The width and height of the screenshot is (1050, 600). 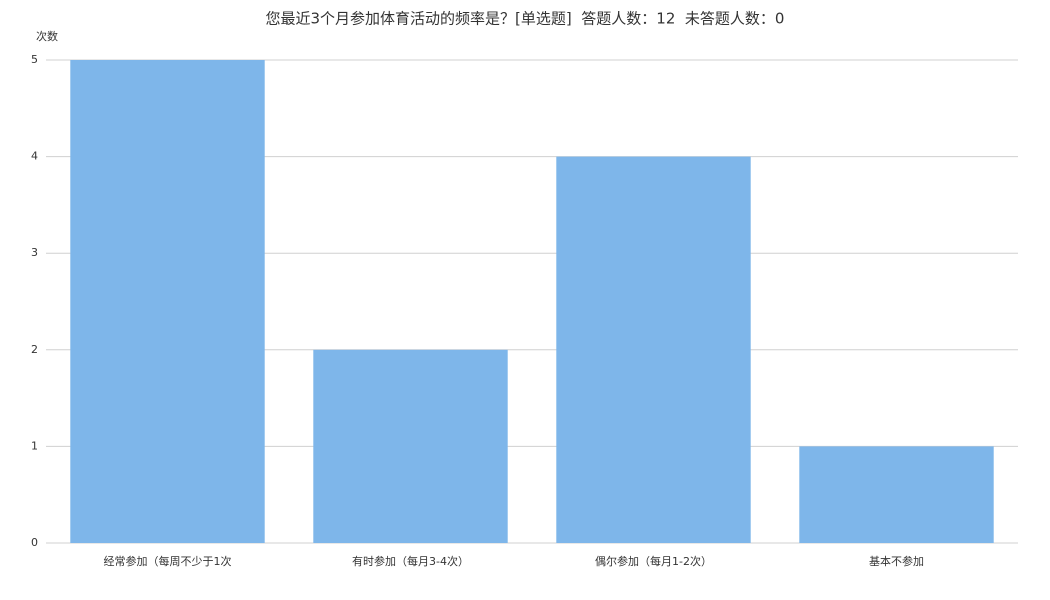 I want to click on y-tick-label: 1, so click(x=34, y=445).